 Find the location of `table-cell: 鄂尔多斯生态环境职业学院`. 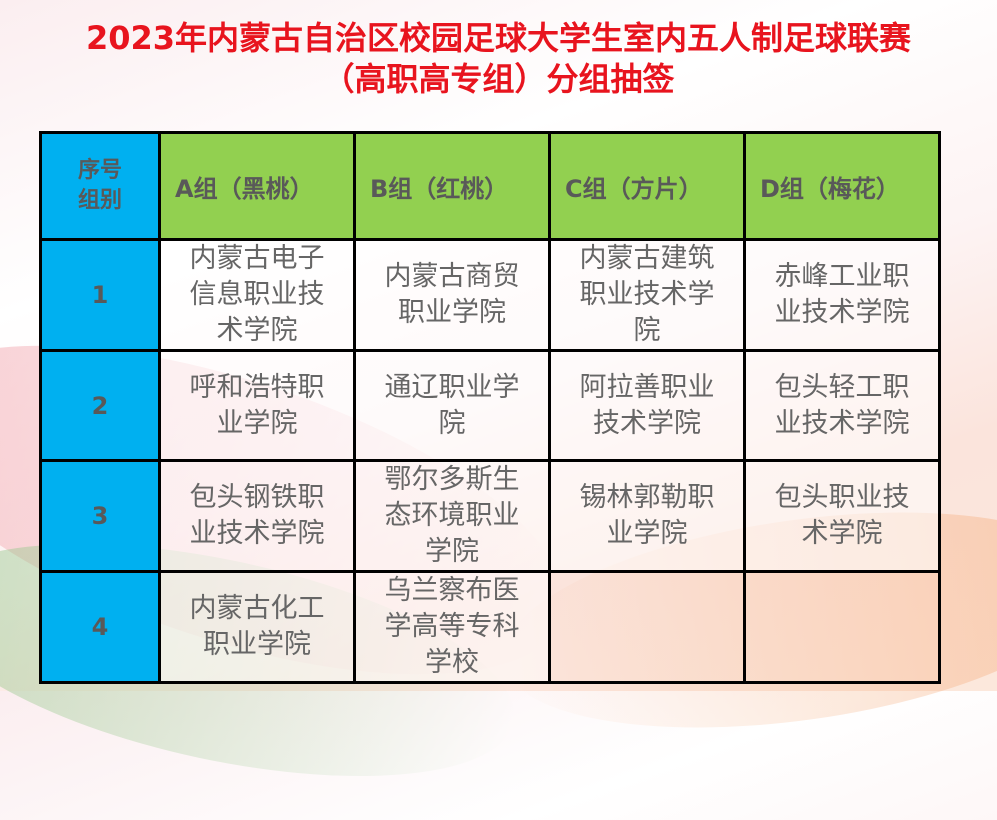

table-cell: 鄂尔多斯生态环境职业学院 is located at coordinates (452, 516).